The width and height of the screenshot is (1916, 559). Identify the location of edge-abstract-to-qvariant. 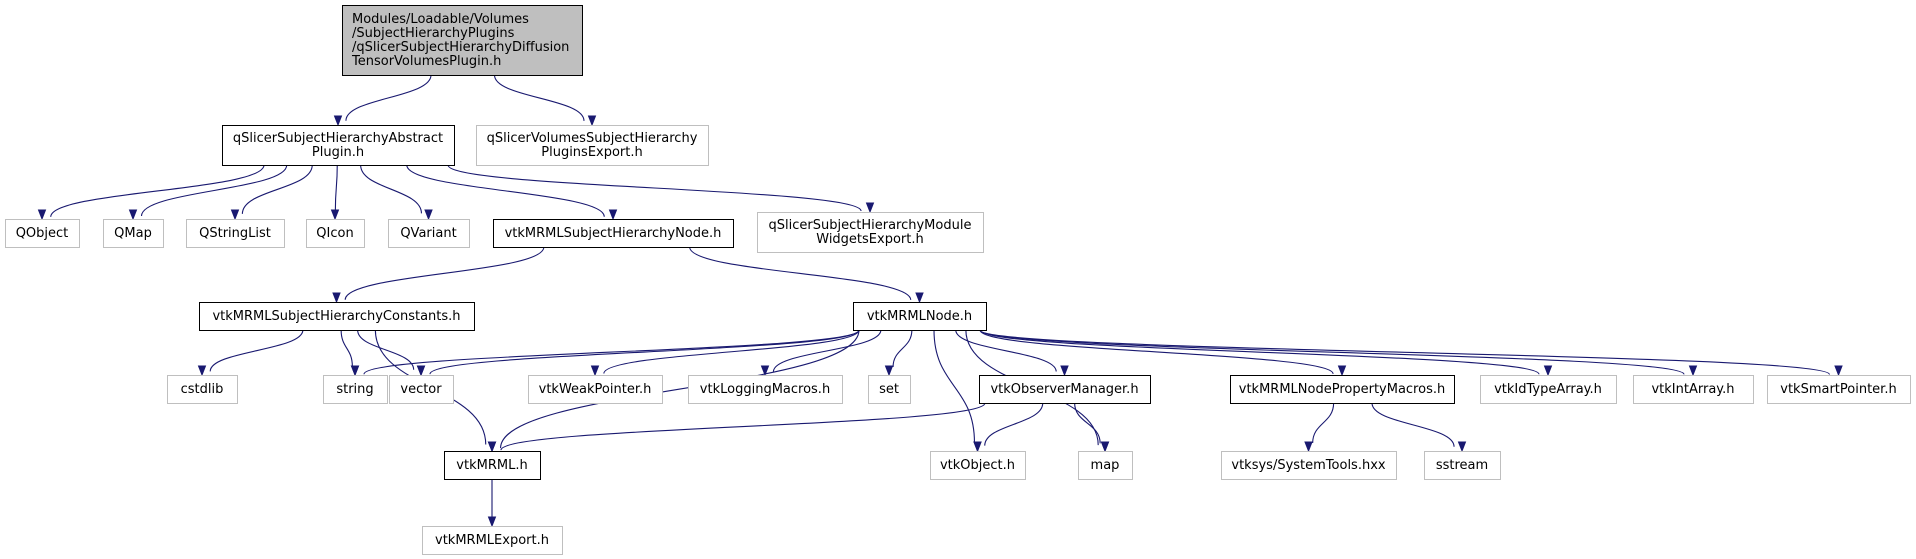
(396, 192).